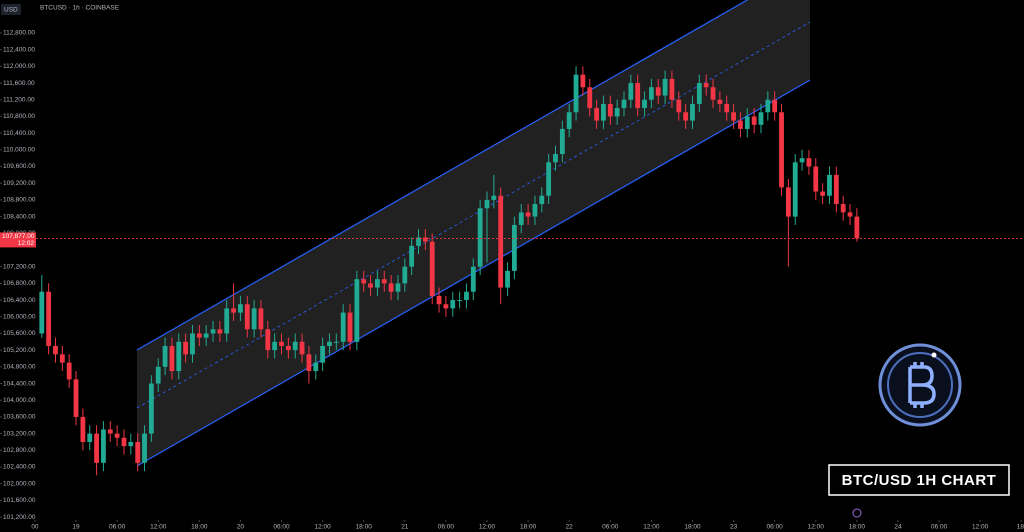 The height and width of the screenshot is (532, 1024). What do you see at coordinates (11, 9) in the screenshot?
I see `currency-box` at bounding box center [11, 9].